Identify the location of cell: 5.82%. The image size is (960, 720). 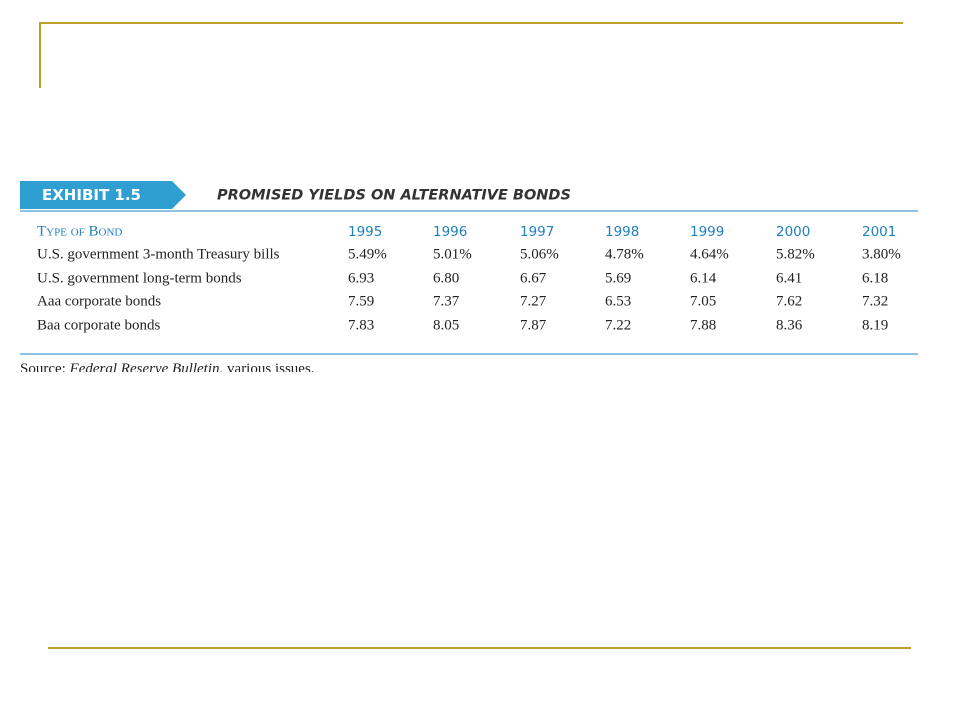
(795, 254).